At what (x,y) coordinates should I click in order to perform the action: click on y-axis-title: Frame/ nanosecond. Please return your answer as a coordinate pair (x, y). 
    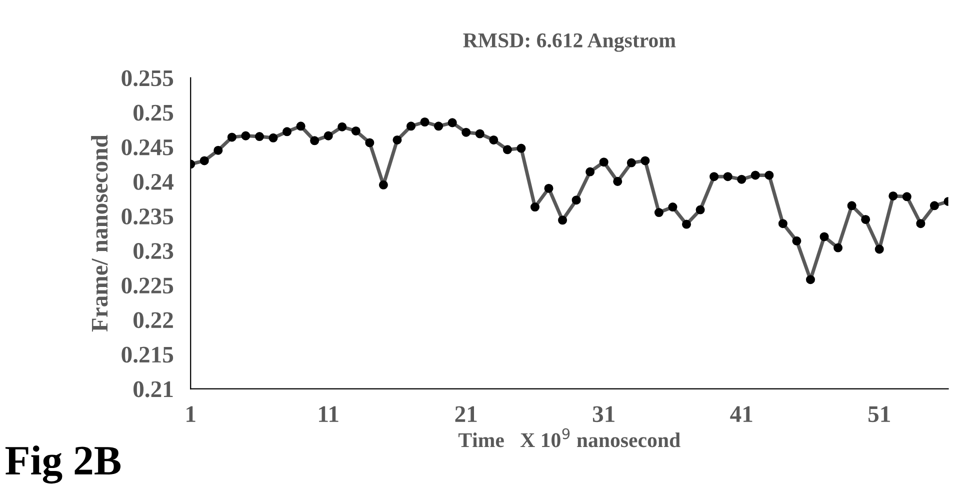
    Looking at the image, I should click on (99, 233).